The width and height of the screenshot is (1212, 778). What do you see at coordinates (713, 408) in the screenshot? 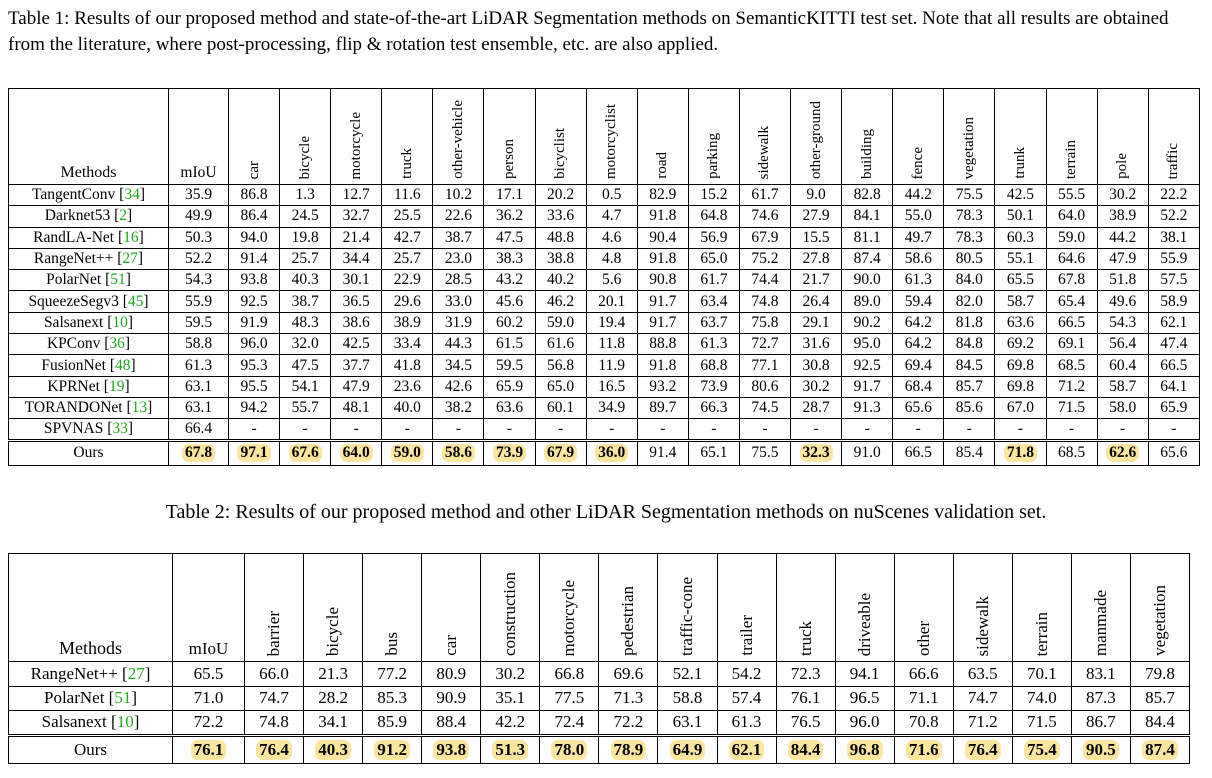
I see `score-cell: 66.3` at bounding box center [713, 408].